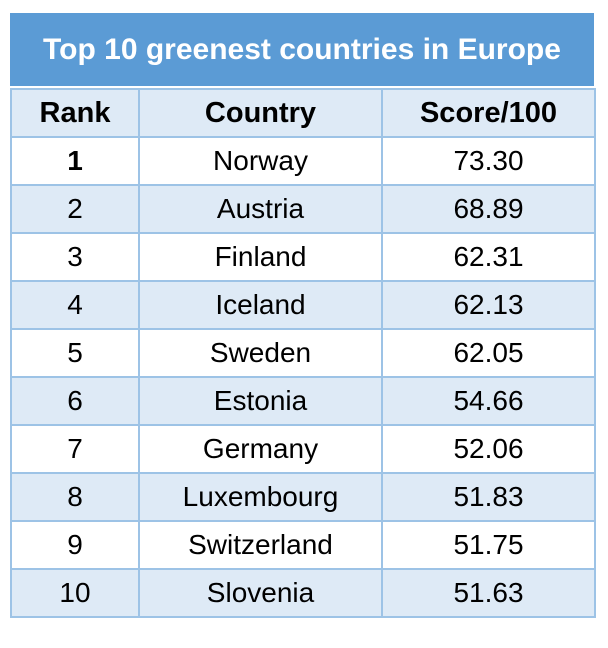  What do you see at coordinates (75, 497) in the screenshot?
I see `rank-cell: 8` at bounding box center [75, 497].